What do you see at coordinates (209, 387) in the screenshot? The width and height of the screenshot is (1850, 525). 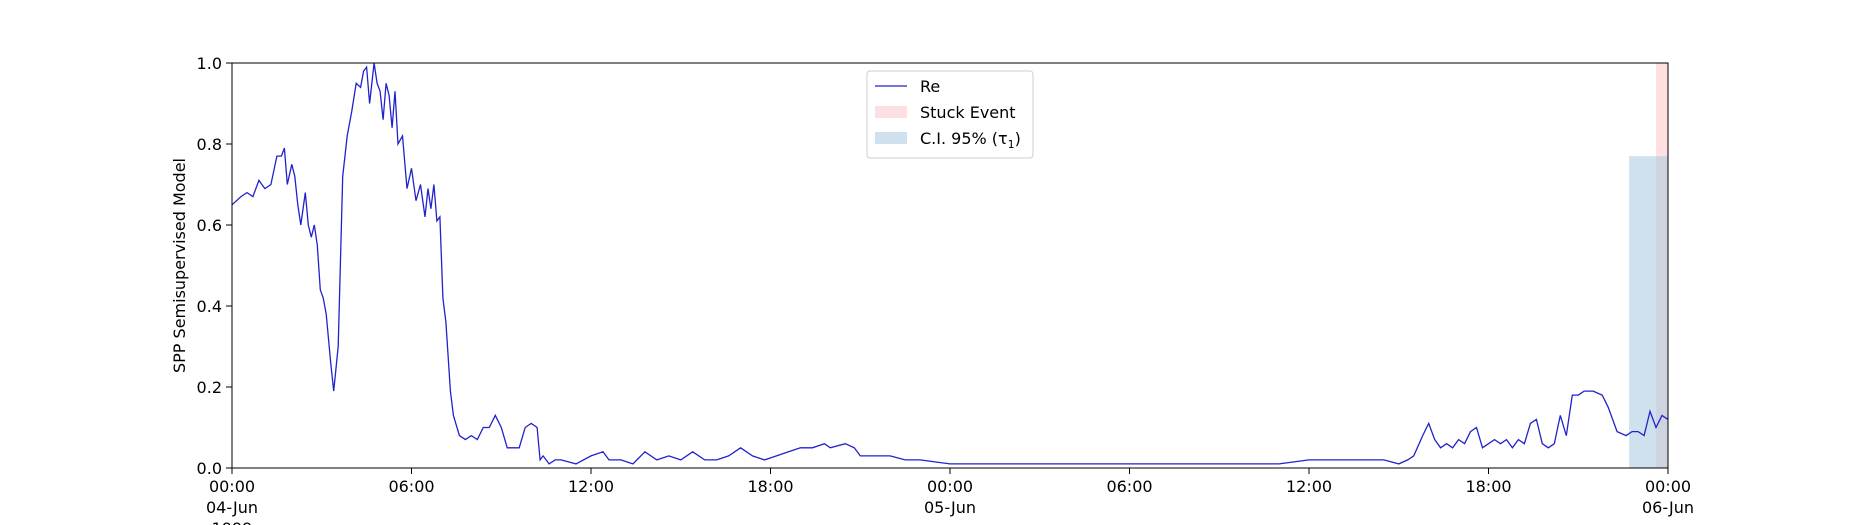 I see `y-tick-label-1: 0.2` at bounding box center [209, 387].